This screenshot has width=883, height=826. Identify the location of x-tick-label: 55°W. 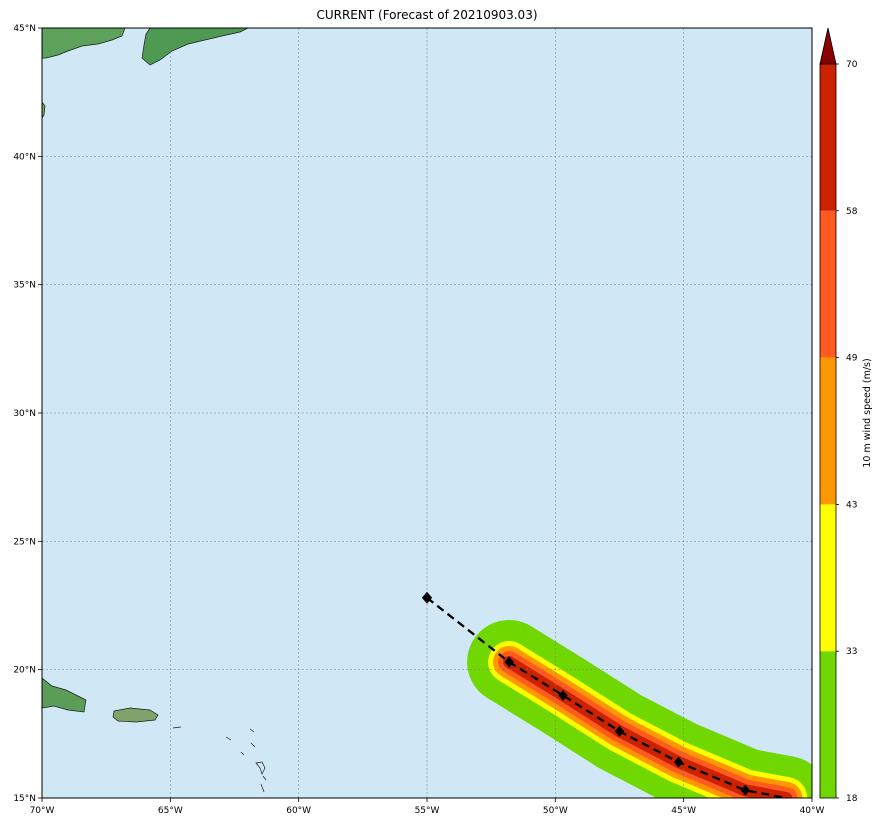
(427, 811).